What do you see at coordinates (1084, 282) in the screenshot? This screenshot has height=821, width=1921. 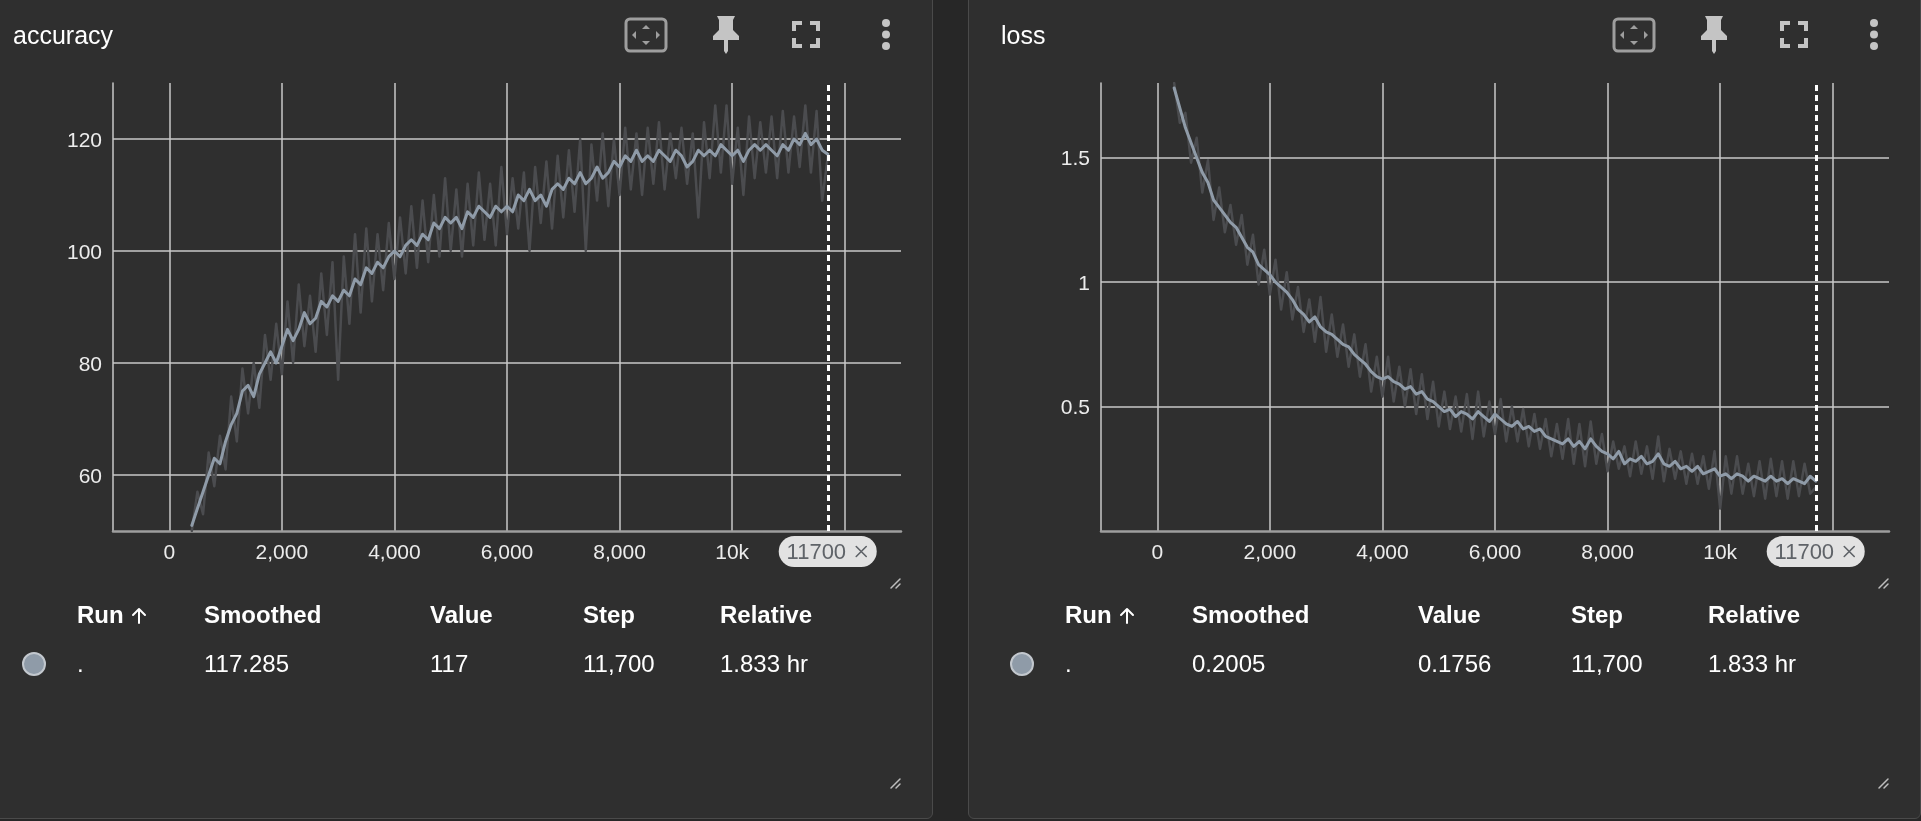 I see `y-tick-label: 1` at bounding box center [1084, 282].